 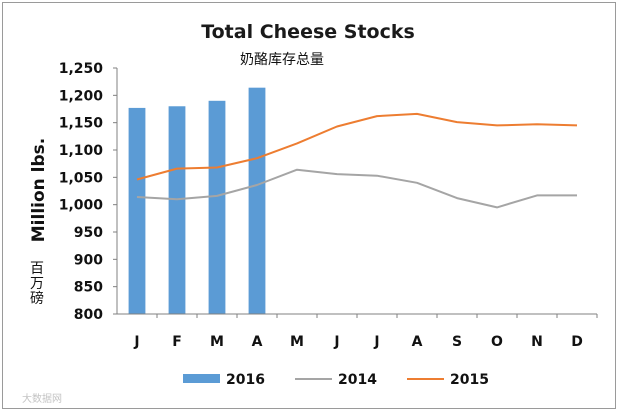 I want to click on y-axis-label: Million lbs., so click(x=39, y=190).